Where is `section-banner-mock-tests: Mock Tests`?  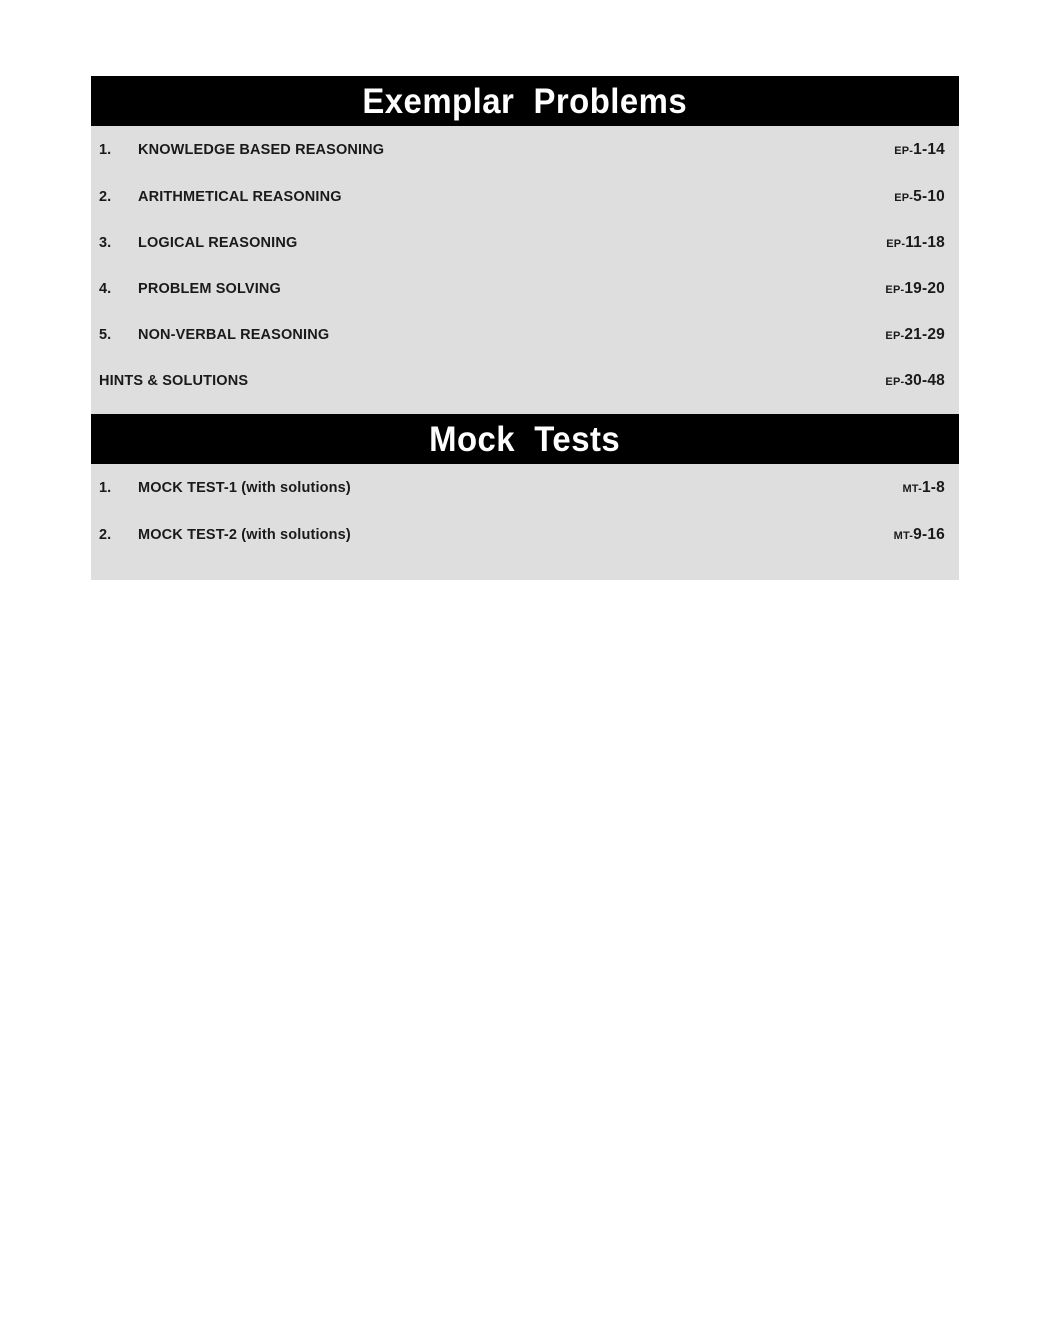
section-banner-mock-tests: Mock Tests is located at coordinates (525, 439).